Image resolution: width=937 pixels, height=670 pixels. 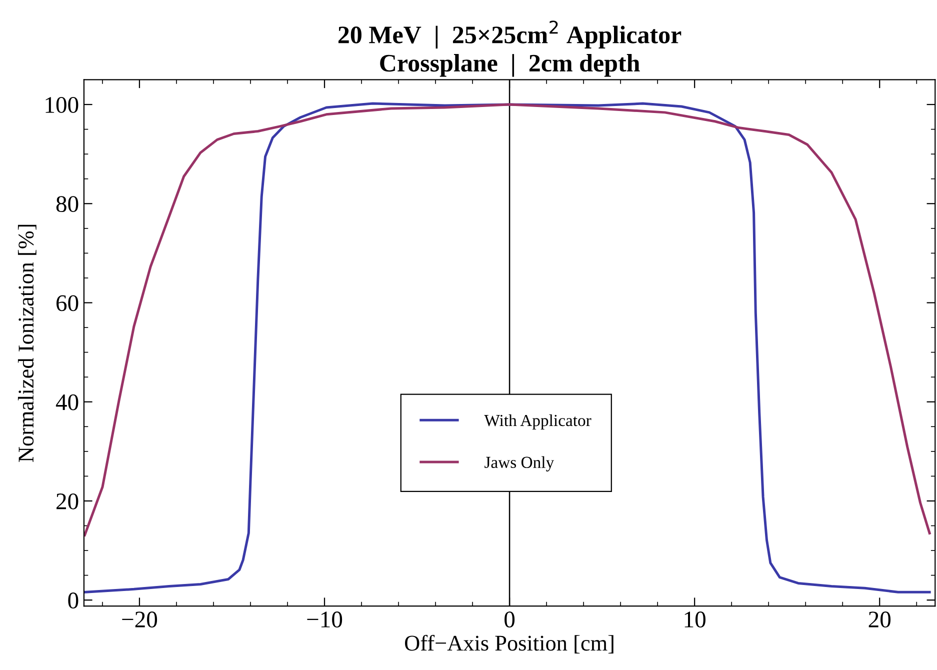 I want to click on y-tick-label: 20, so click(x=67, y=501).